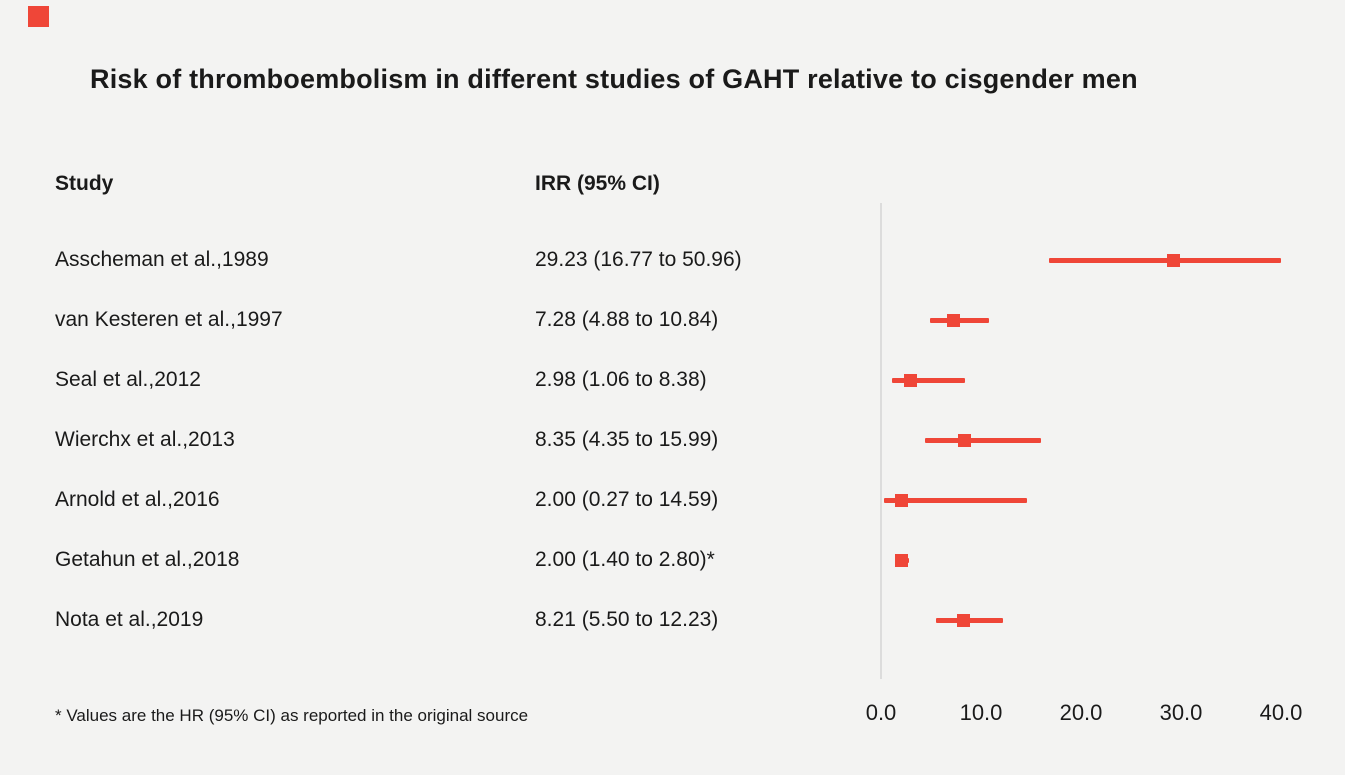 The image size is (1345, 775). I want to click on study-label: Getahun et al.,2018, so click(147, 559).